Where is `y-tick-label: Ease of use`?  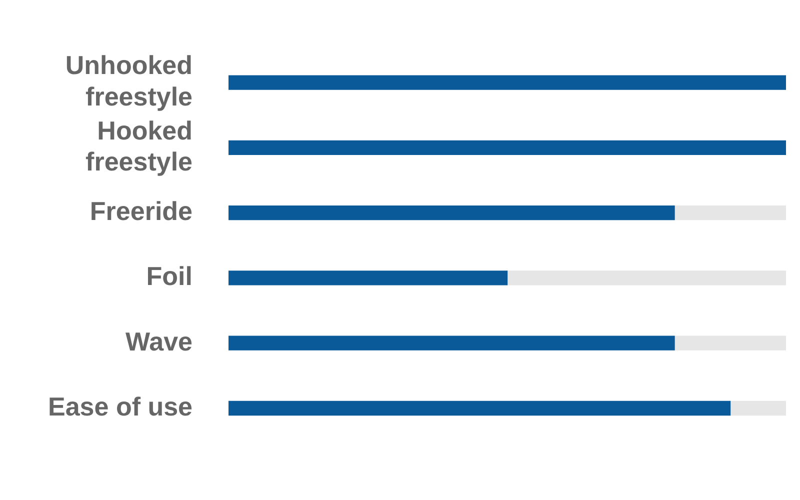 y-tick-label: Ease of use is located at coordinates (120, 406).